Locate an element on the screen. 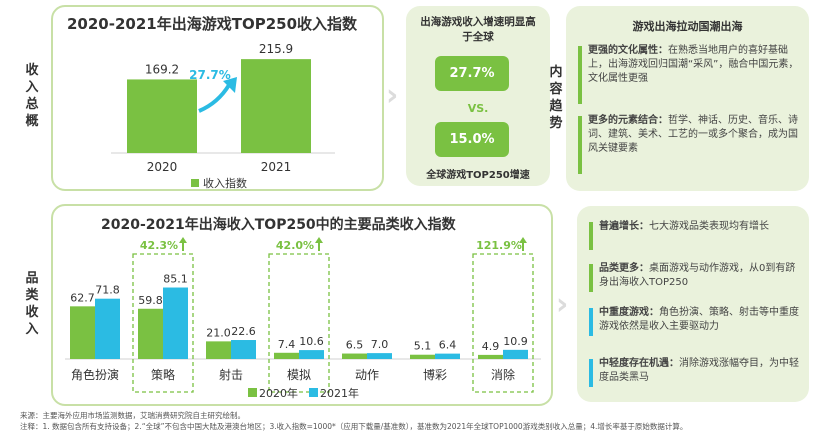  top-chart-title: 2020-2021年出海游戏TOP250收入指数 is located at coordinates (212, 24).